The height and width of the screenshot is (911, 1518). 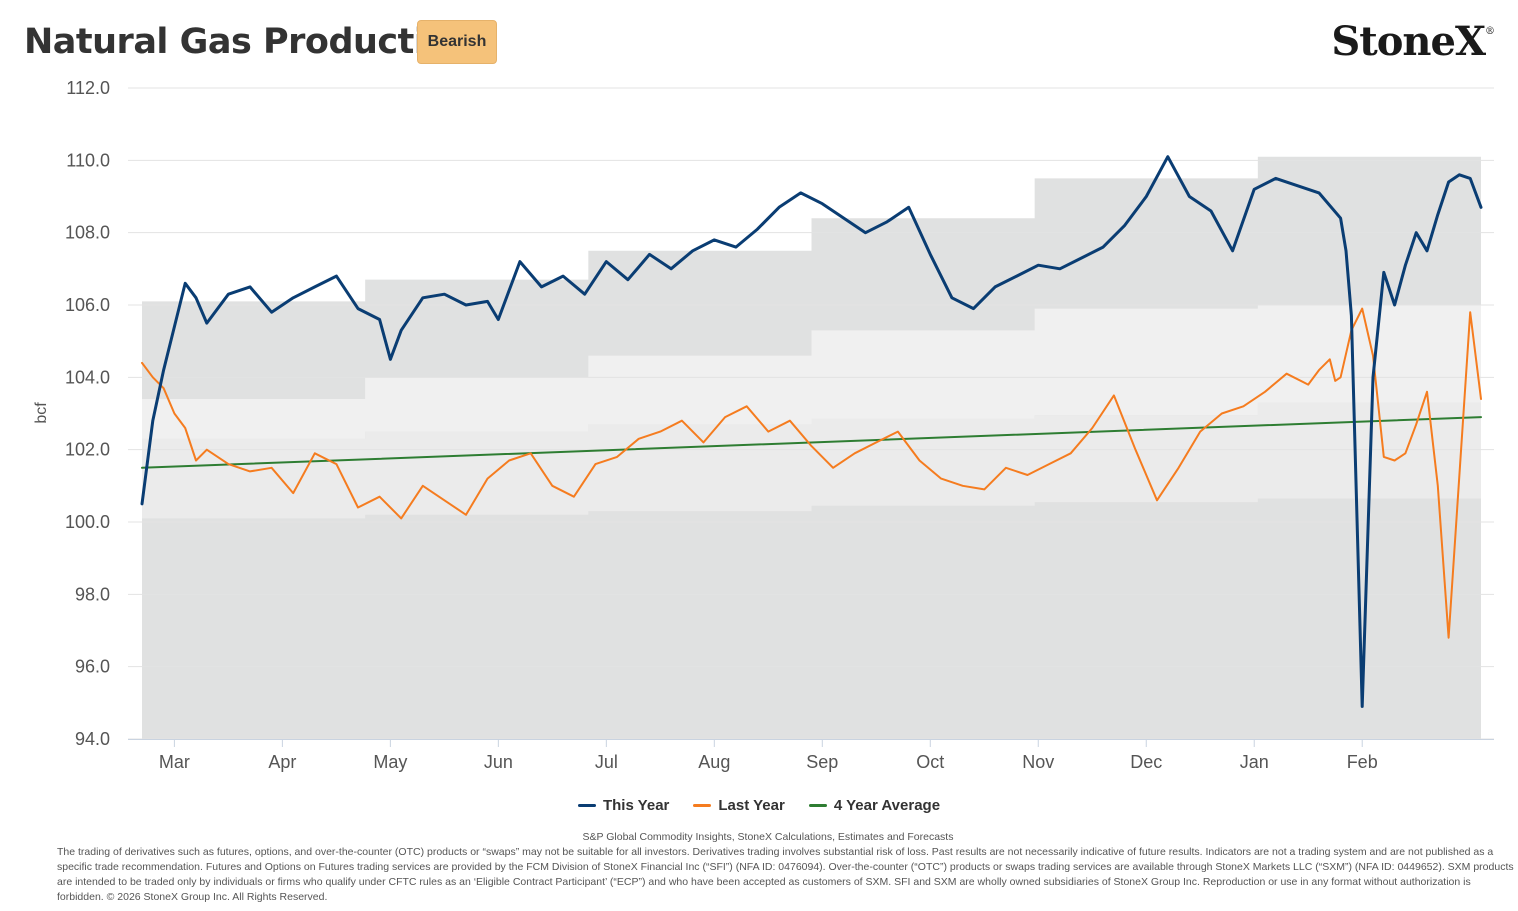 I want to click on x-tick-label: Jun, so click(x=498, y=762).